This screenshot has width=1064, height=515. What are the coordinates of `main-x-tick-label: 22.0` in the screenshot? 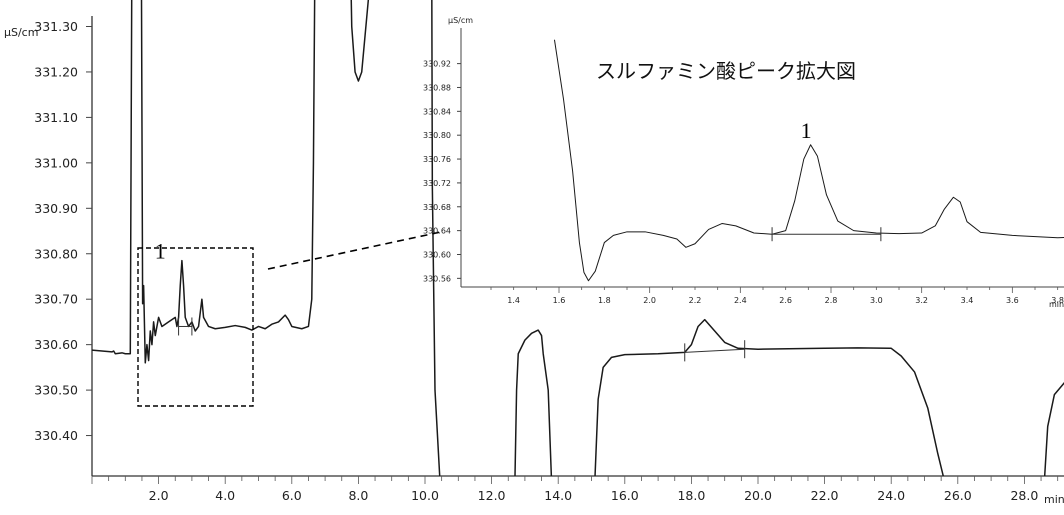 It's located at (825, 495).